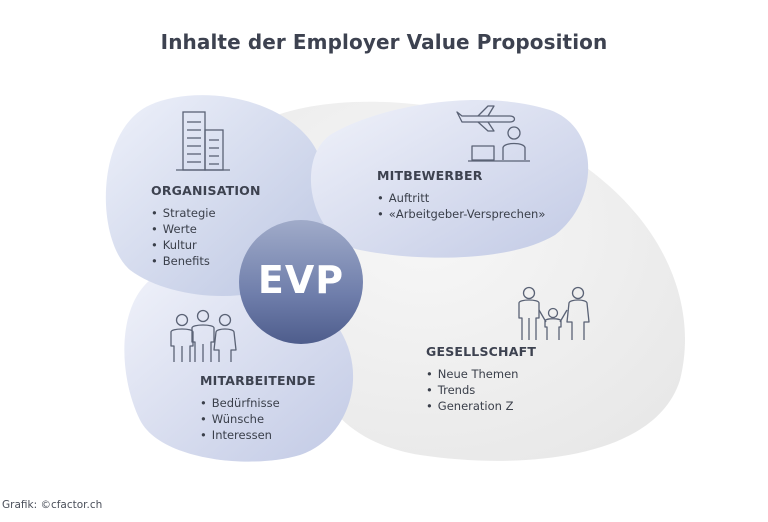 The width and height of the screenshot is (768, 522). I want to click on gesellschaft-heading: GESELLSCHAFT, so click(481, 351).